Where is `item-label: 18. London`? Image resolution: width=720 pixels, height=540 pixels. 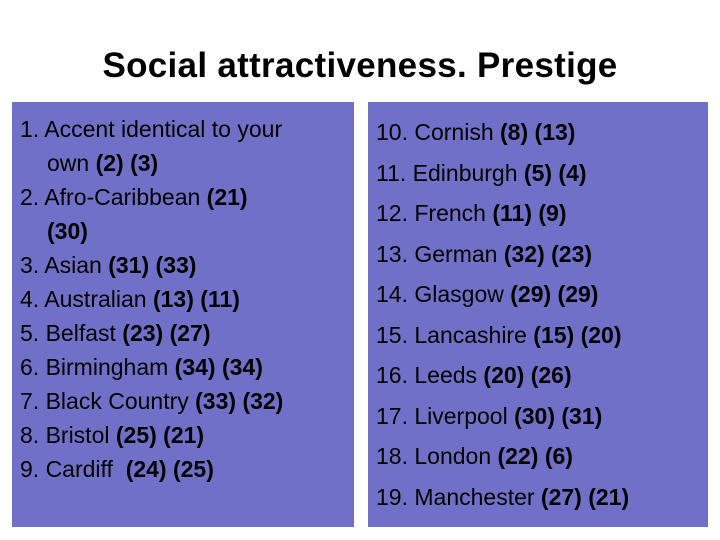 item-label: 18. London is located at coordinates (434, 456).